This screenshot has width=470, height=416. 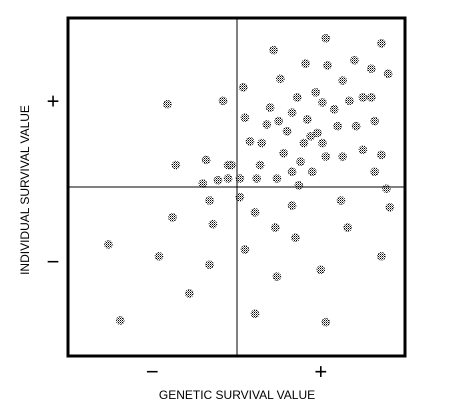 What do you see at coordinates (53, 261) in the screenshot?
I see `y-tick-label: −` at bounding box center [53, 261].